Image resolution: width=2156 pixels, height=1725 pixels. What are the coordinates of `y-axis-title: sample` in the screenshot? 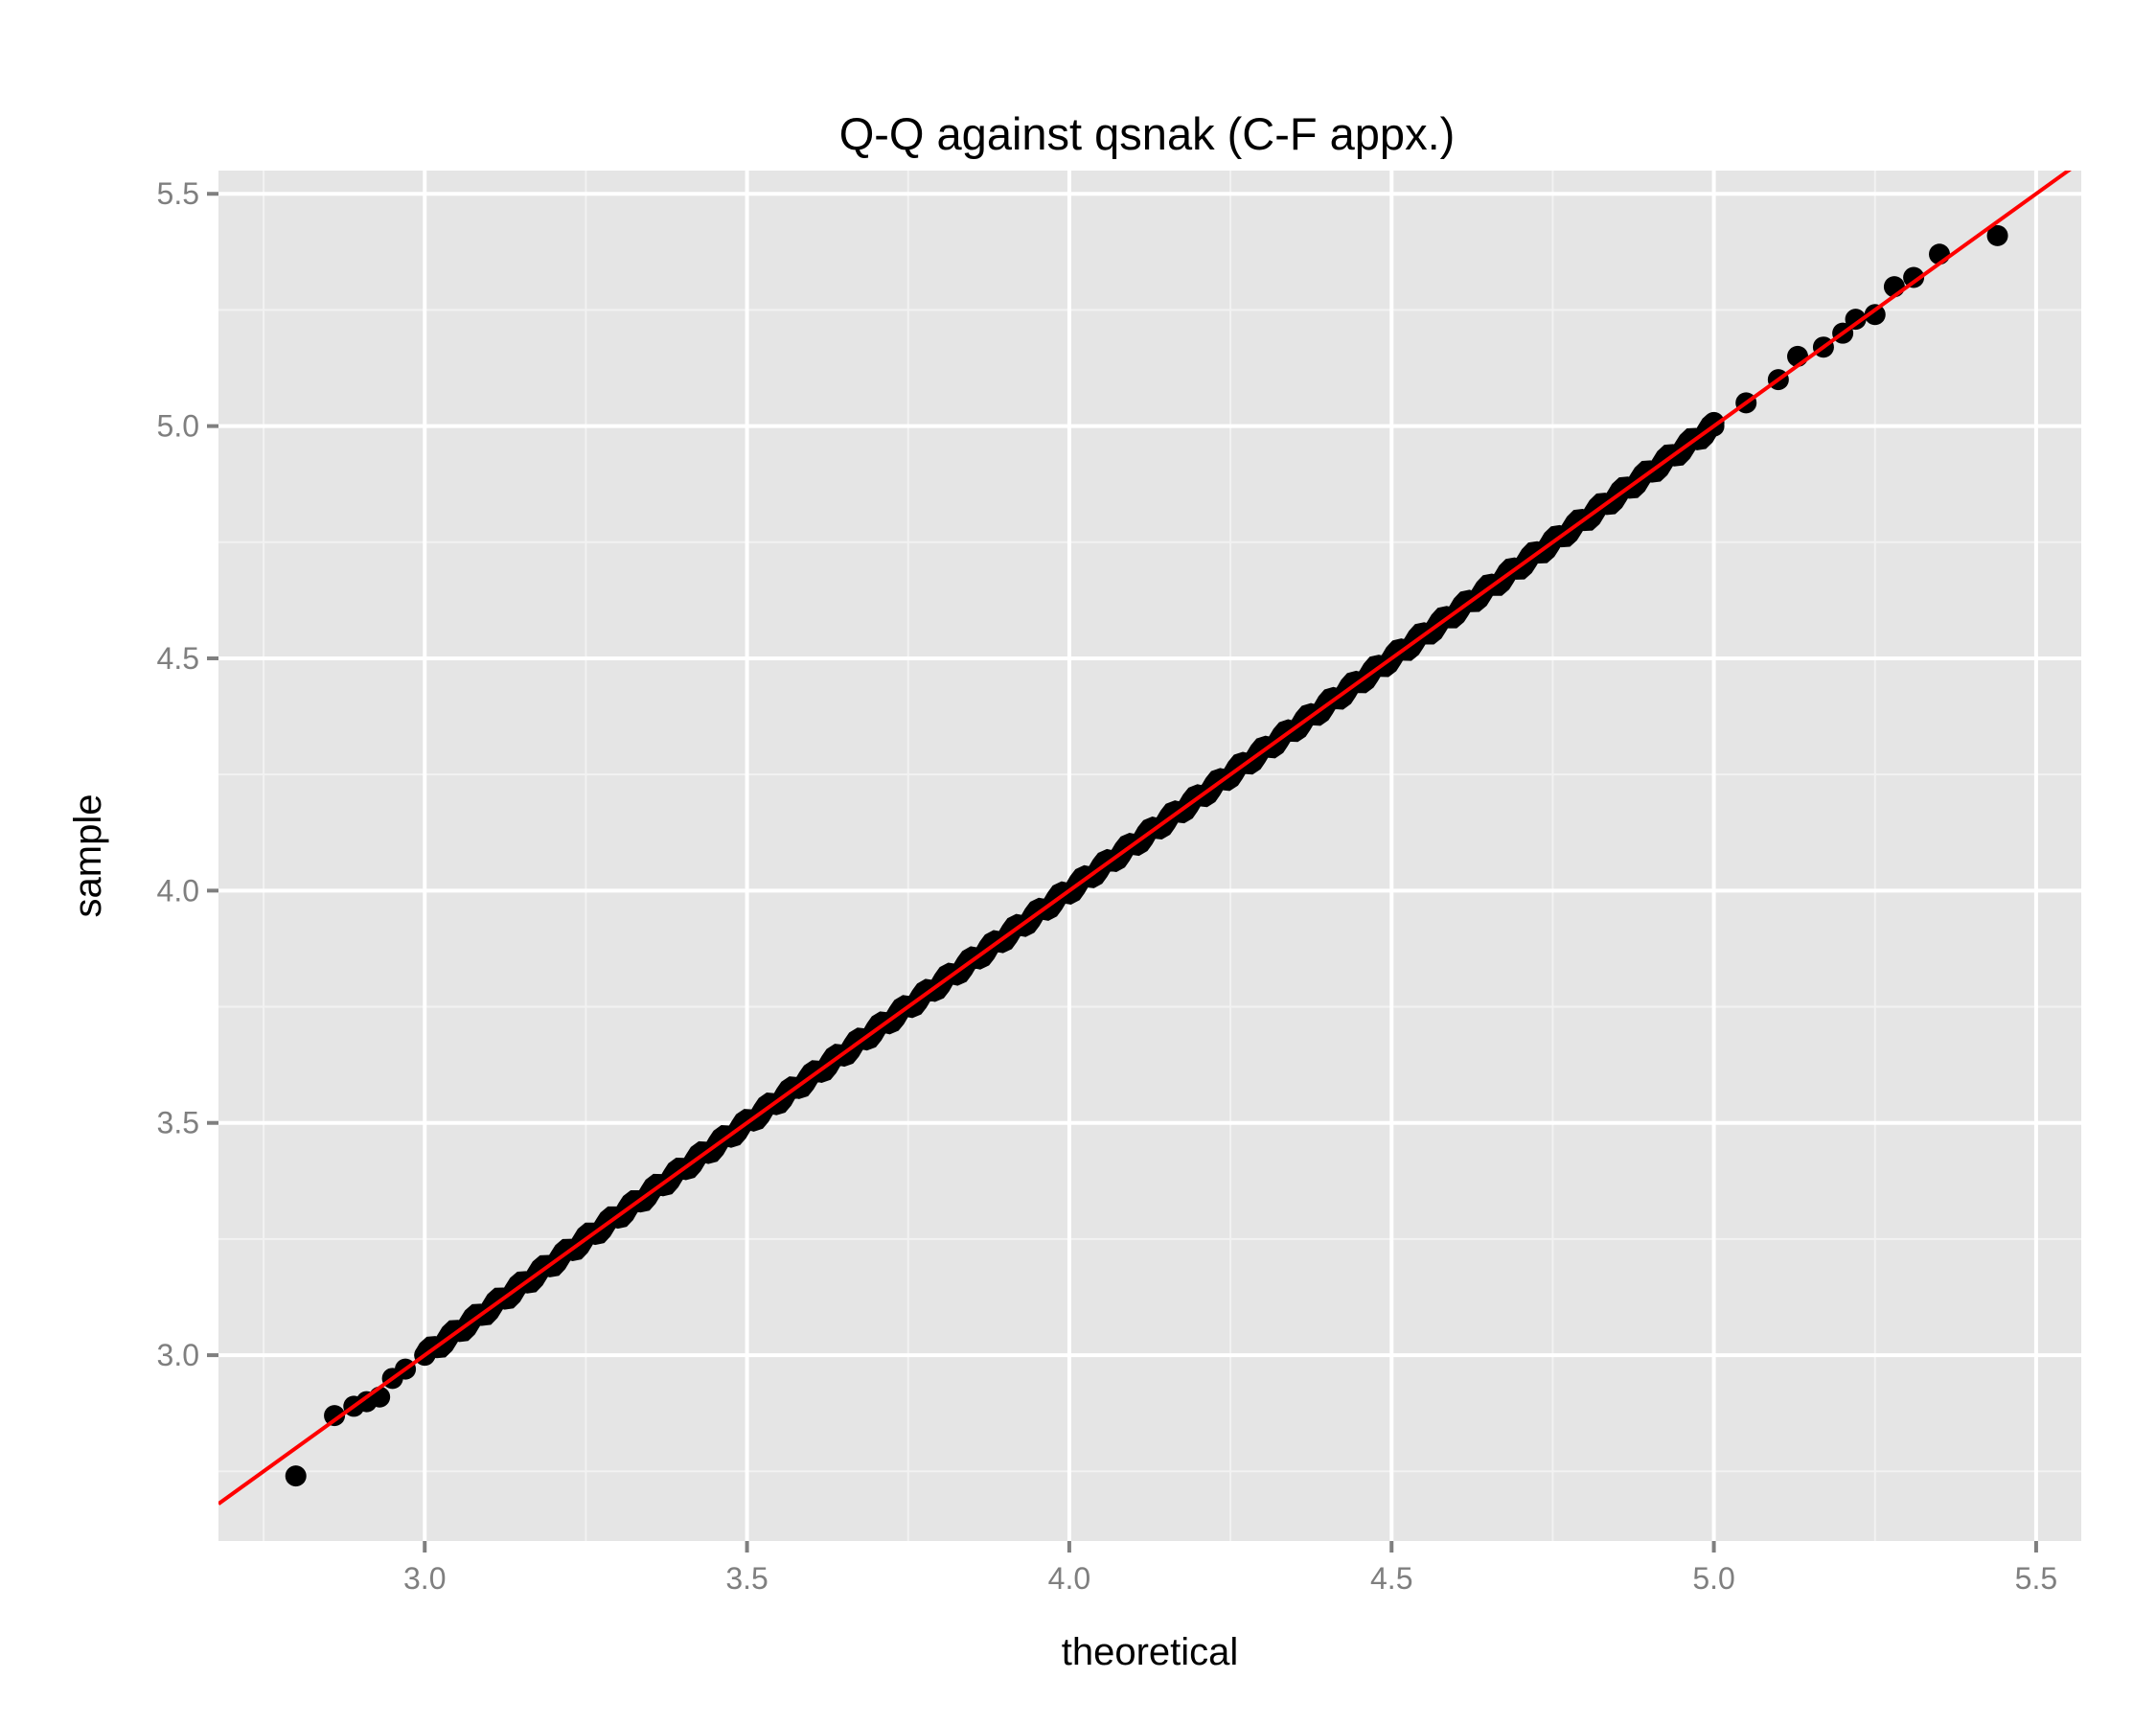 It's located at (88, 856).